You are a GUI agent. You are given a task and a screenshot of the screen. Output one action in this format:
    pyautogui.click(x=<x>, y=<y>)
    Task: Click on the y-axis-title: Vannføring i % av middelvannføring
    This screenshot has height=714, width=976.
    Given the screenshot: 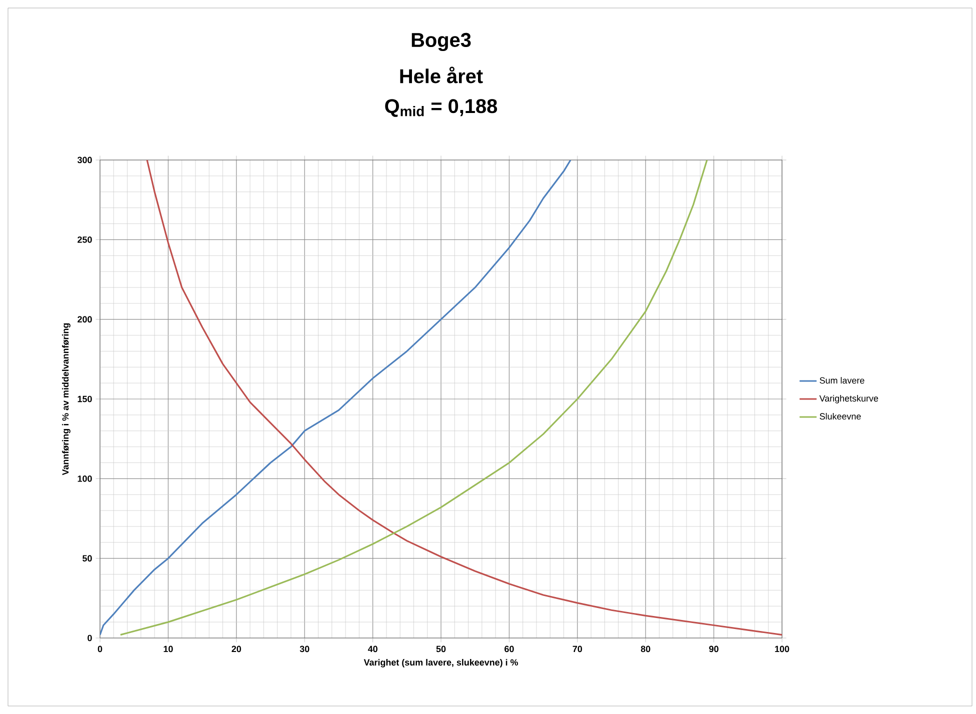 What is the action you would take?
    pyautogui.click(x=66, y=399)
    